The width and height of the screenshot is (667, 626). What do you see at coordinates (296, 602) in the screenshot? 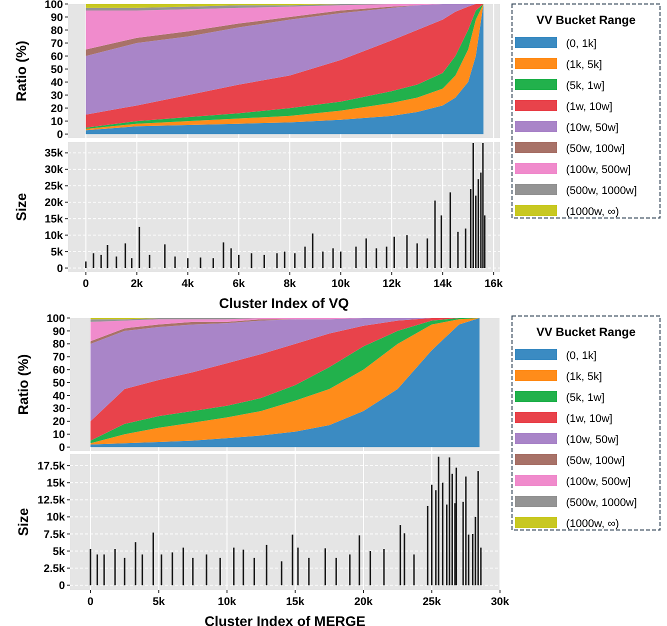
I see `x-tick-label: 15k` at bounding box center [296, 602].